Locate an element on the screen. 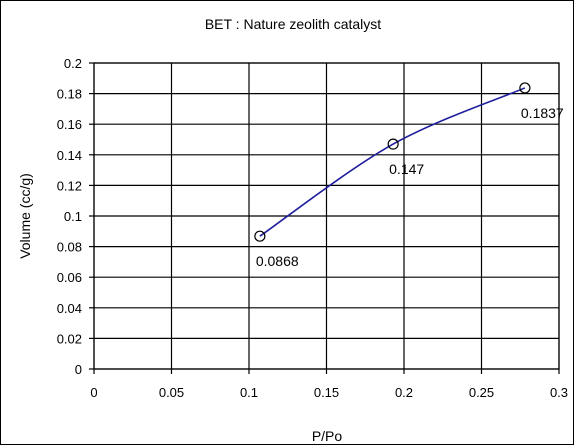  y-tick-label: 0.18 is located at coordinates (69, 94).